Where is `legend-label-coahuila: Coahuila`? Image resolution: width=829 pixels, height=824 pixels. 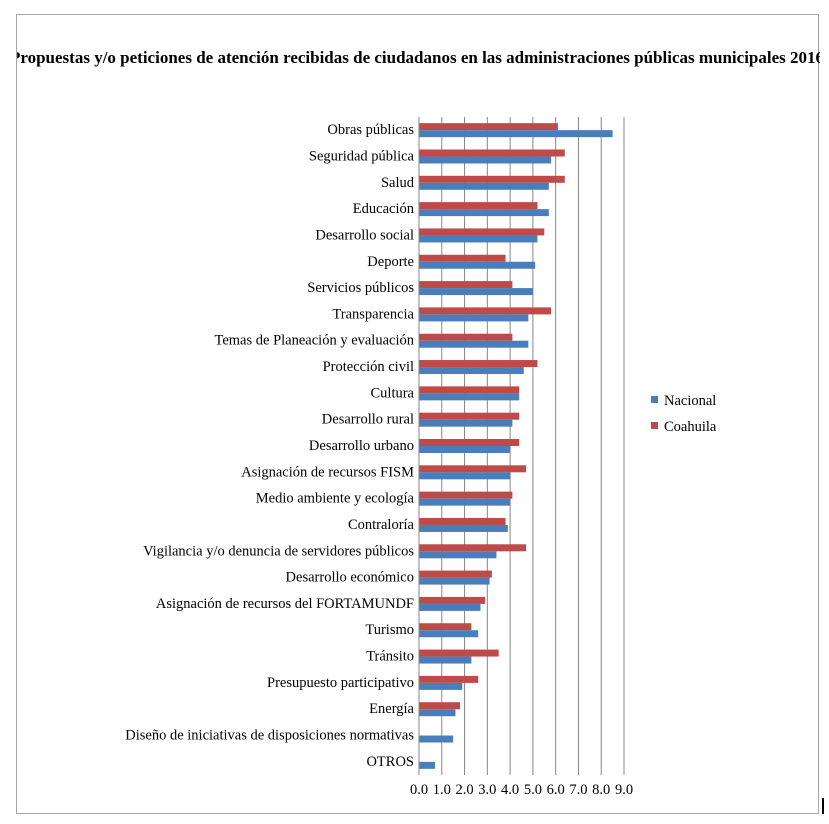 legend-label-coahuila: Coahuila is located at coordinates (690, 427).